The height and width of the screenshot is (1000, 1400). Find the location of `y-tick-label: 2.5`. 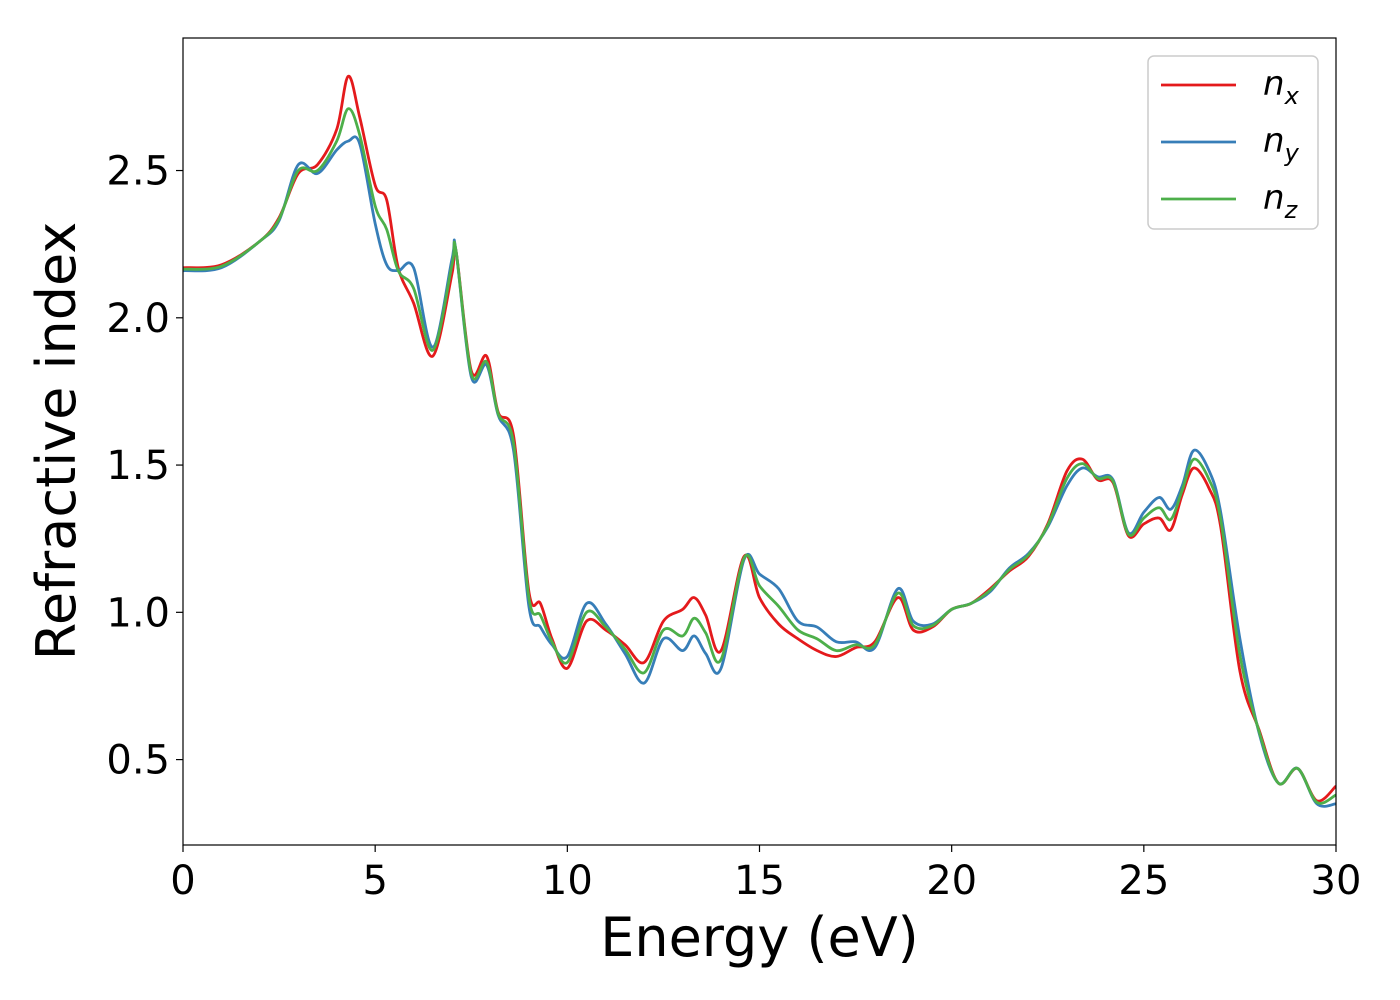

y-tick-label: 2.5 is located at coordinates (138, 172).